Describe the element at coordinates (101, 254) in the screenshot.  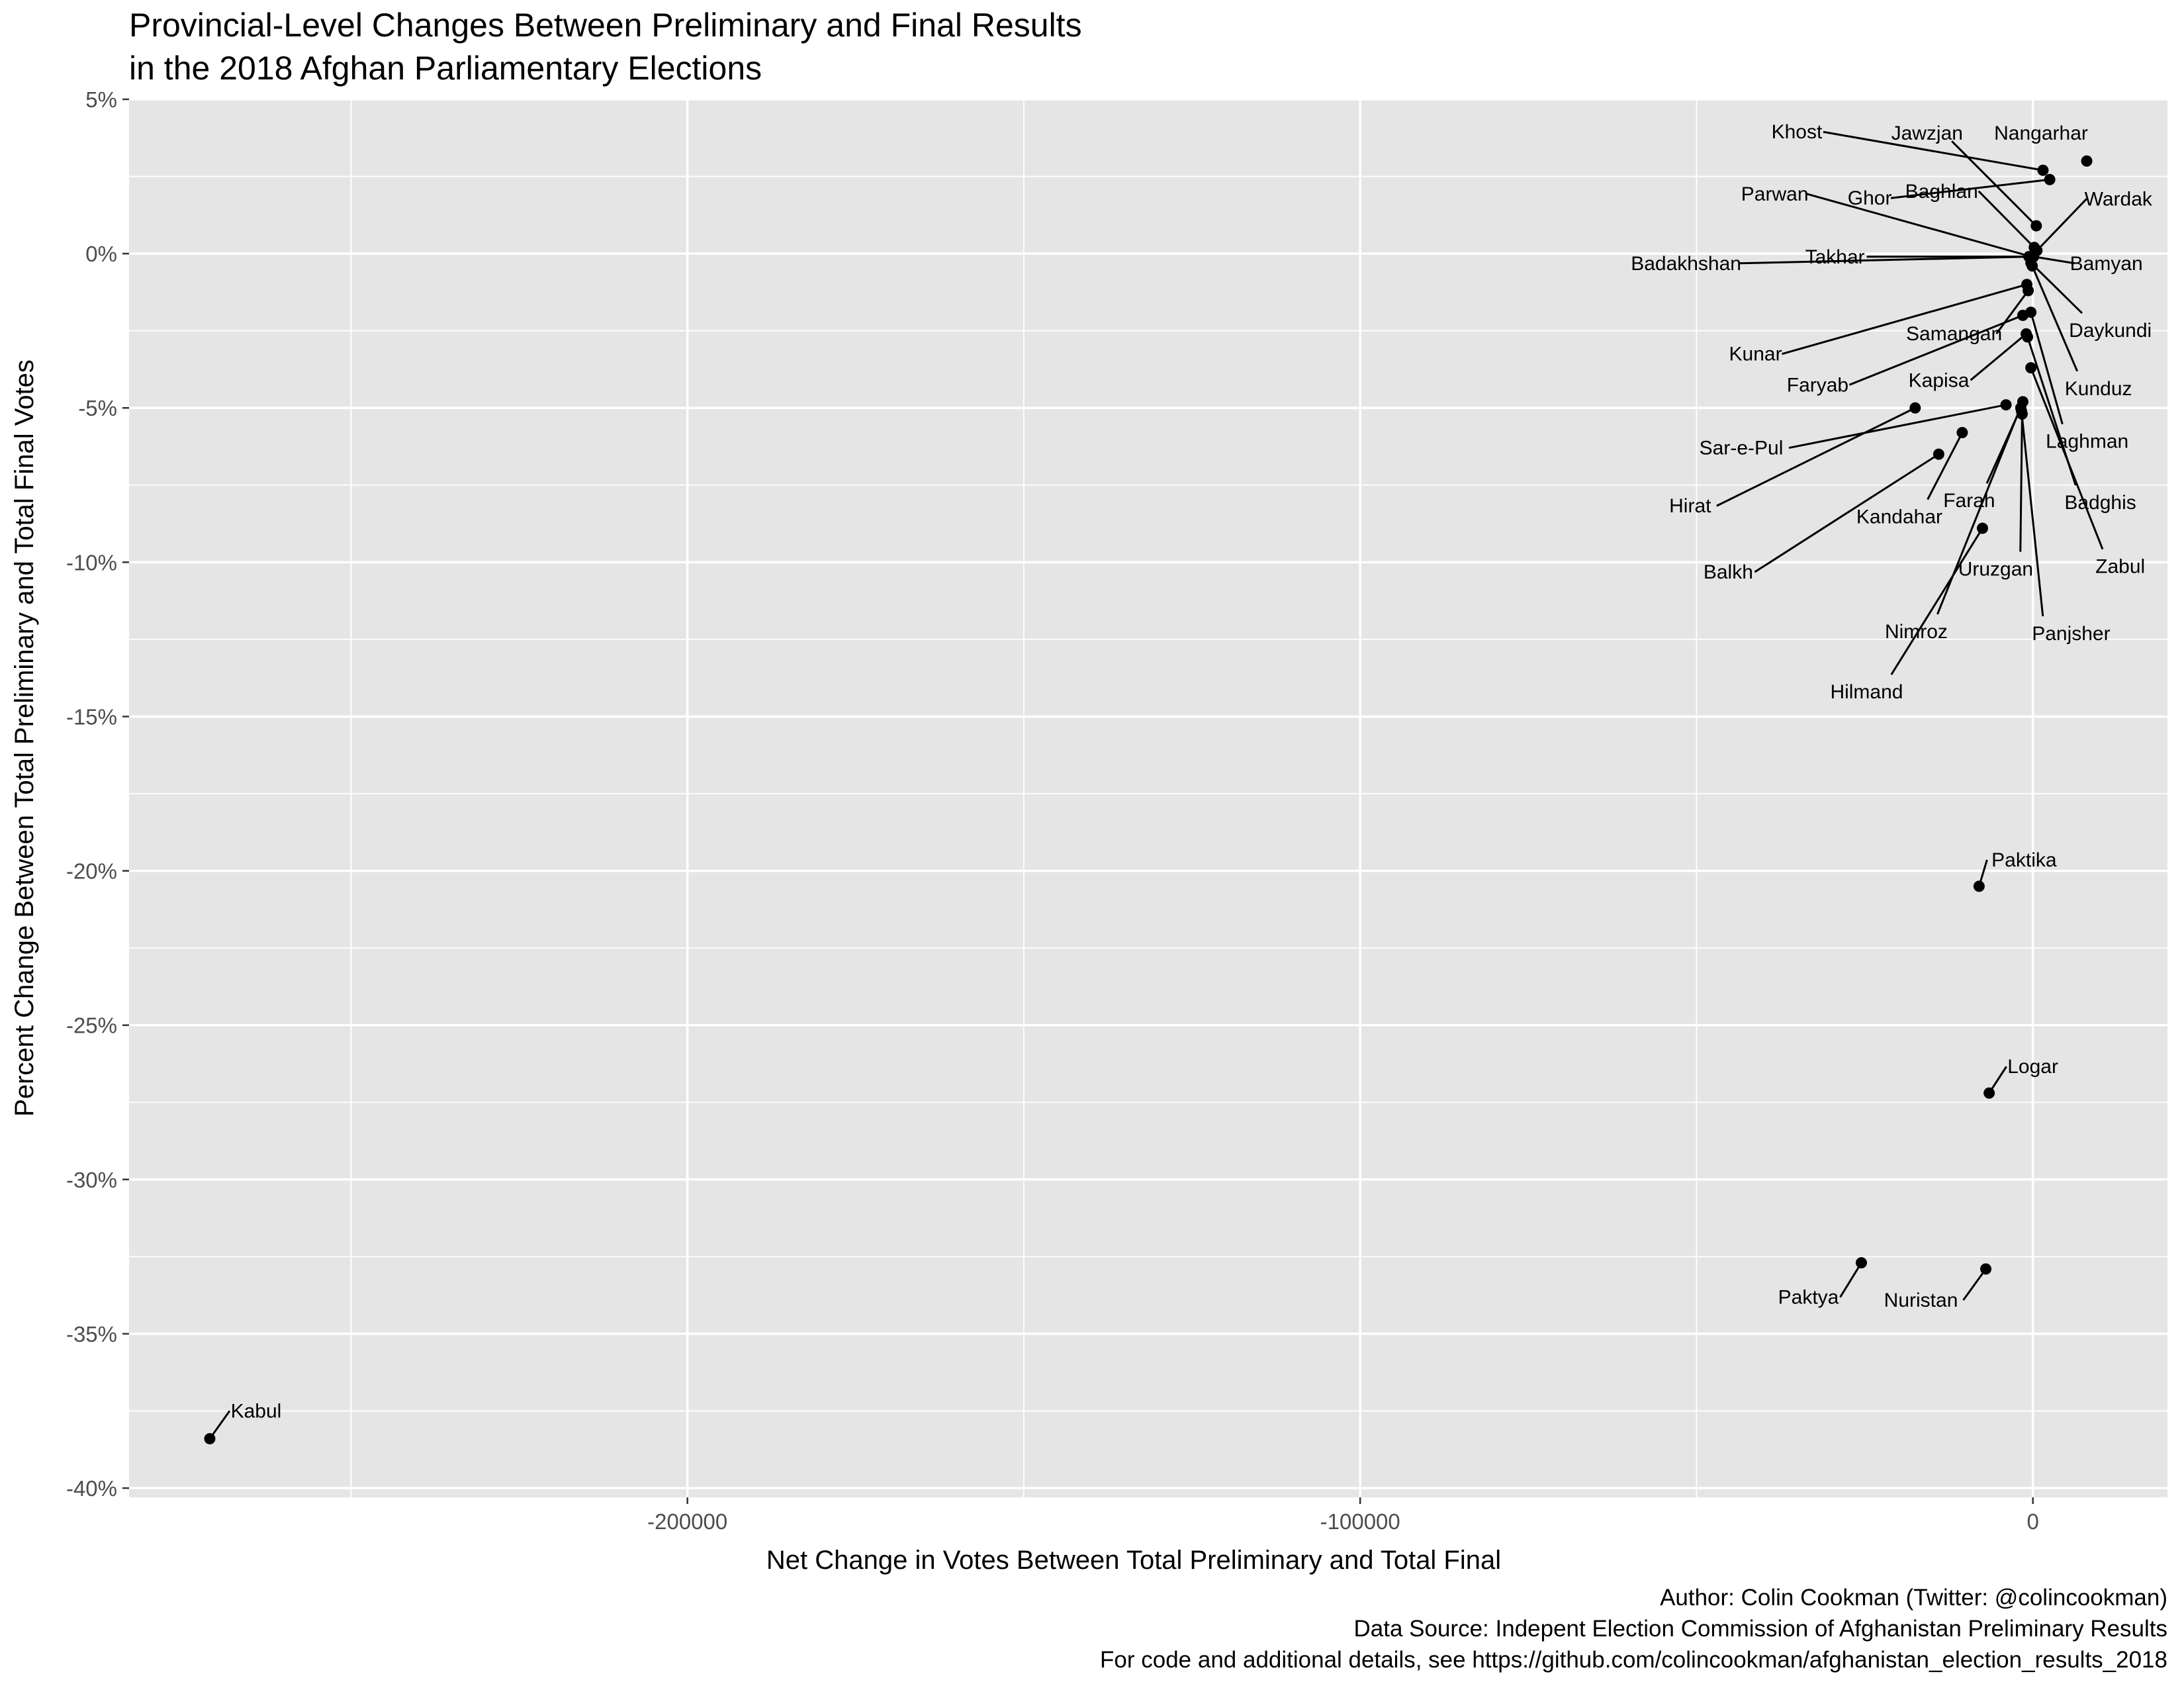
I see `y-tick-label: 0%` at that location.